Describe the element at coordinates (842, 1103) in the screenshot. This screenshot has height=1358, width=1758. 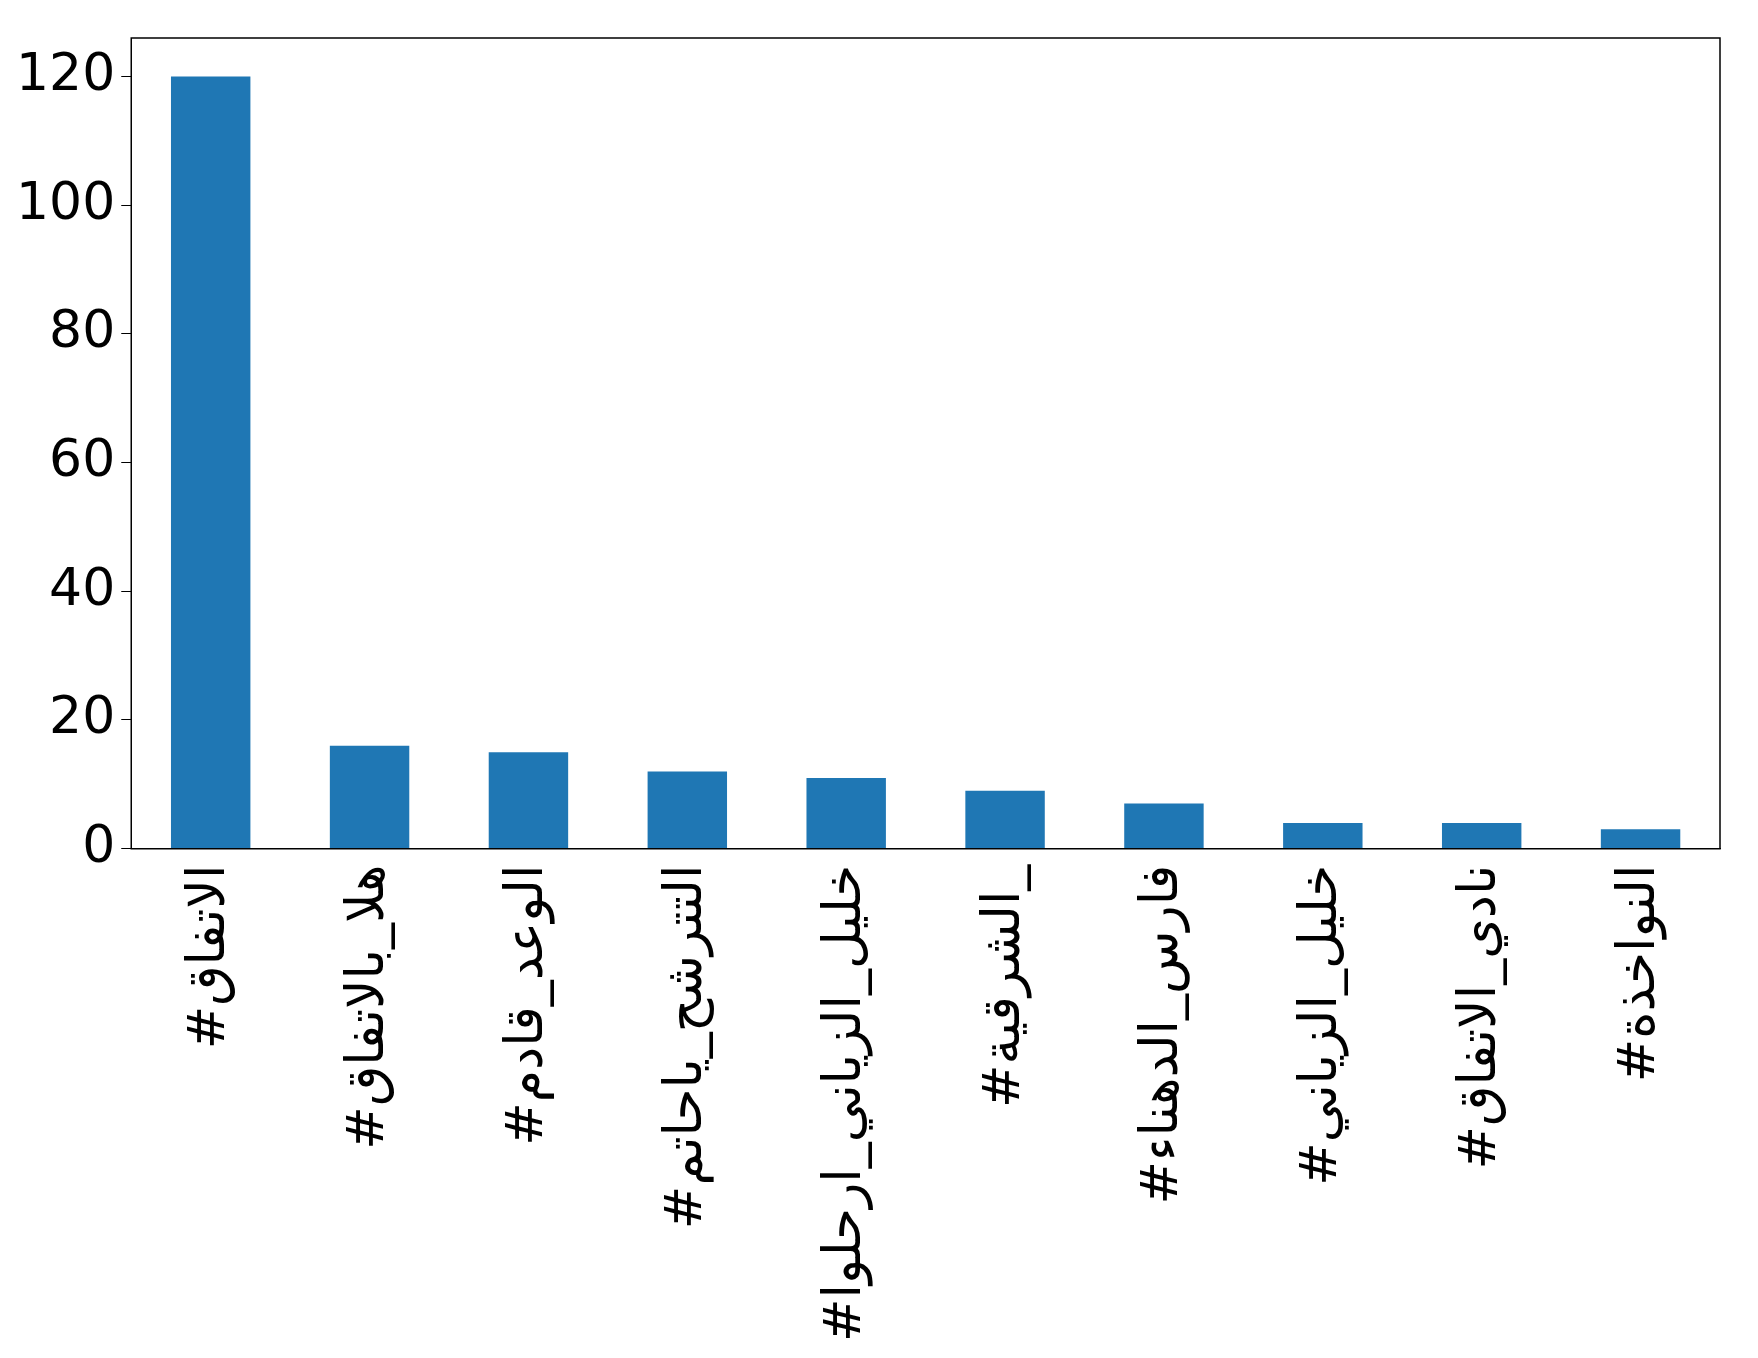
I see `x-tick-label: #خليل_الزياني_ارحلوا` at that location.